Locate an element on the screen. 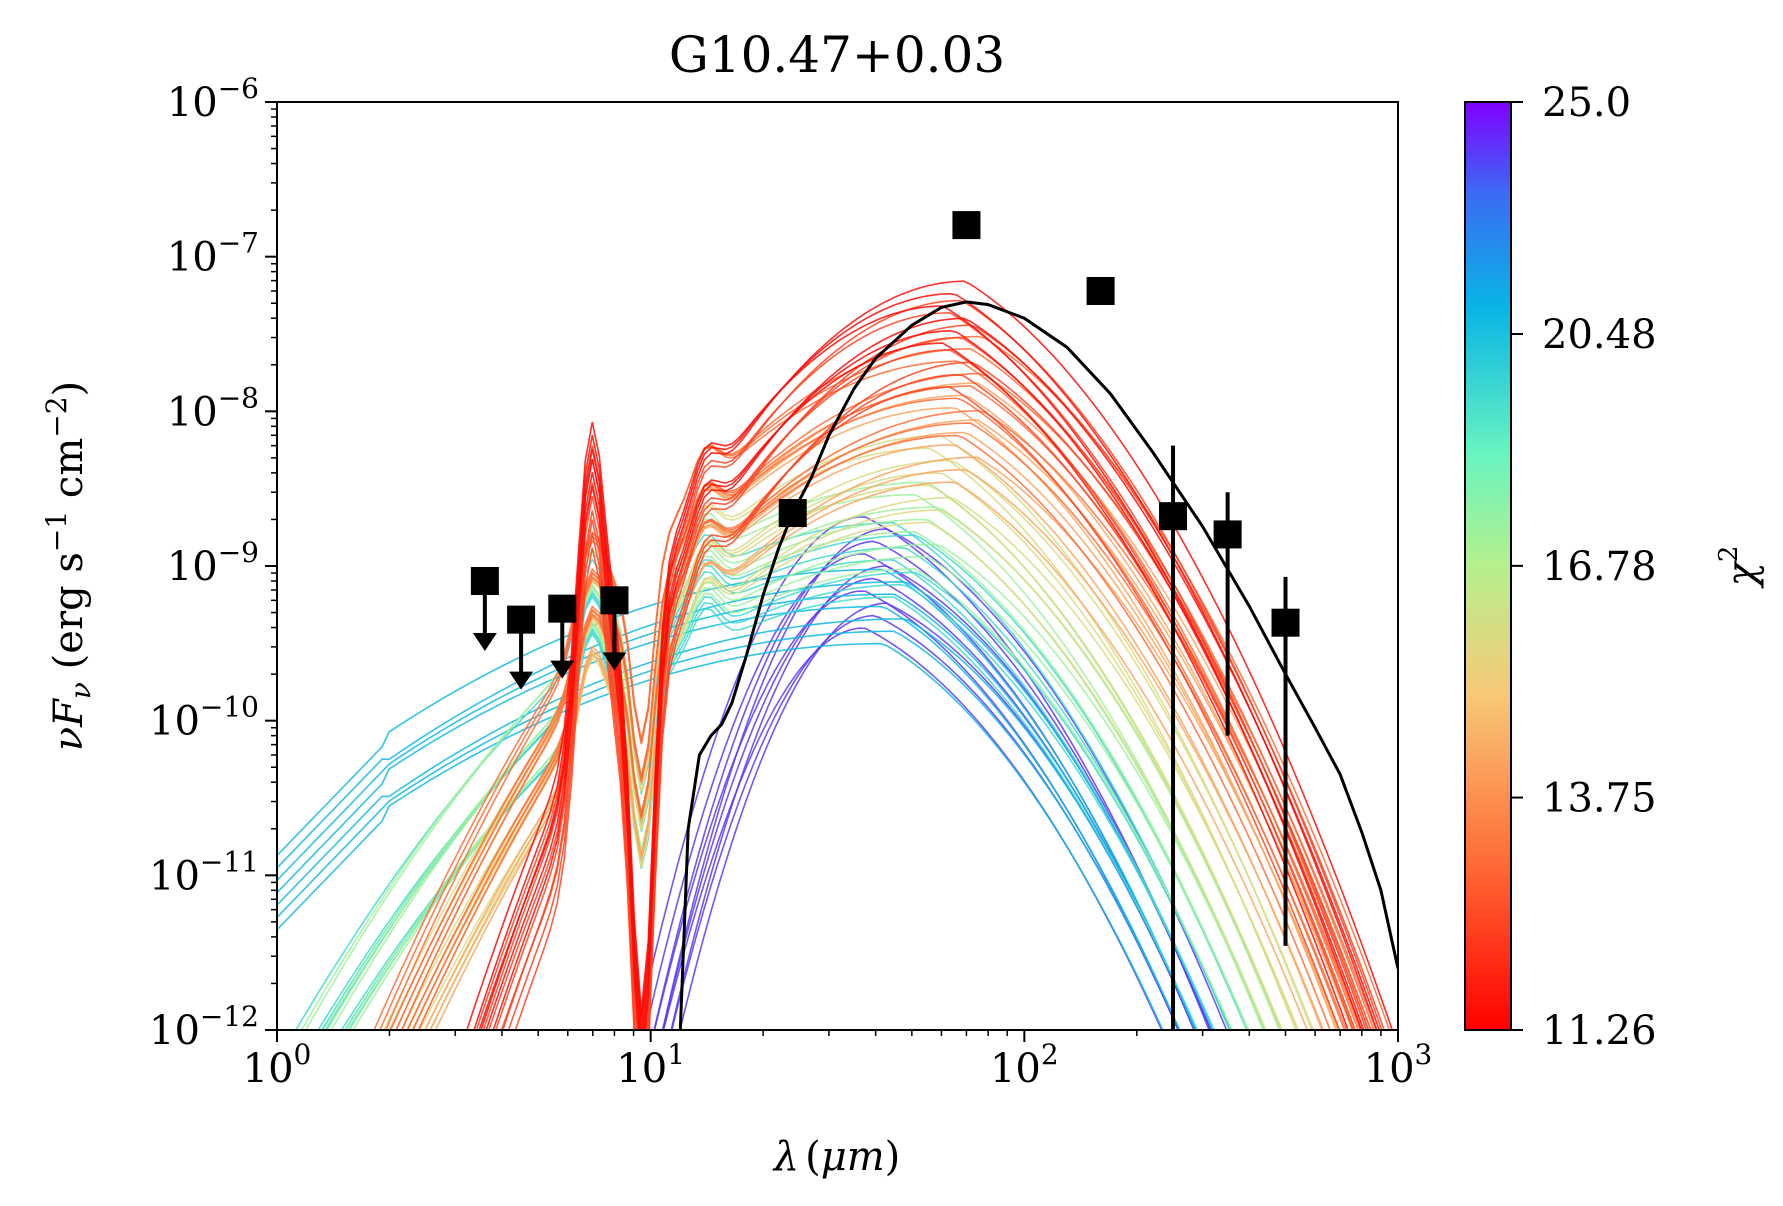 The image size is (1783, 1206). y-axis: 10⁻¹² 10⁻¹¹ 10⁻¹⁰ 10⁻⁹ 10⁻⁸ 10⁻⁷ 10⁻⁶ is located at coordinates (213, 563).